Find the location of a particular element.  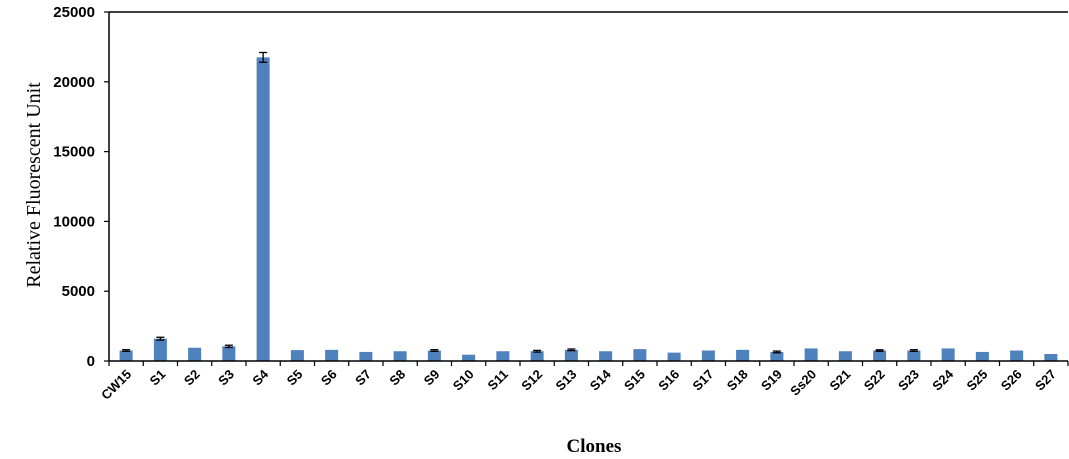

x-tick-label: S8 is located at coordinates (397, 378).